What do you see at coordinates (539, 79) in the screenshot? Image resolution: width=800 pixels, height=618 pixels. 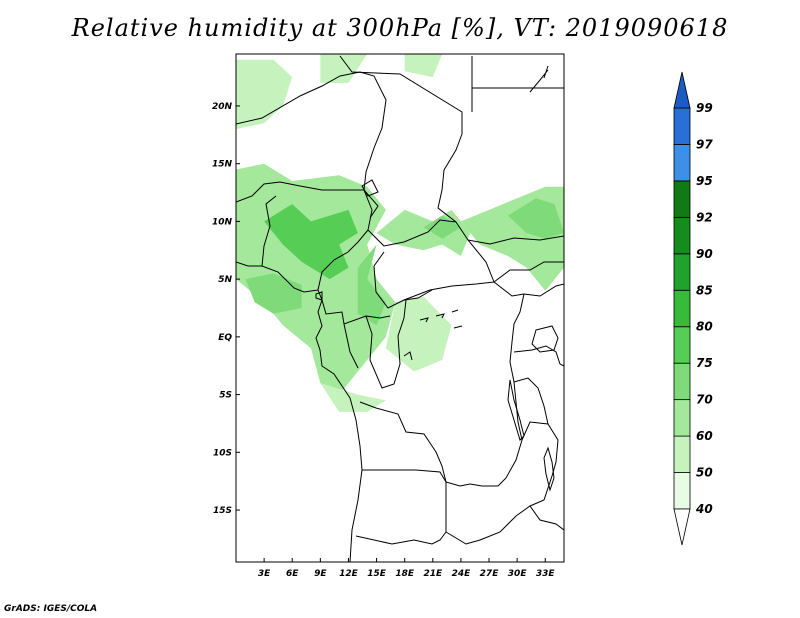 I see `coast-red-sea` at bounding box center [539, 79].